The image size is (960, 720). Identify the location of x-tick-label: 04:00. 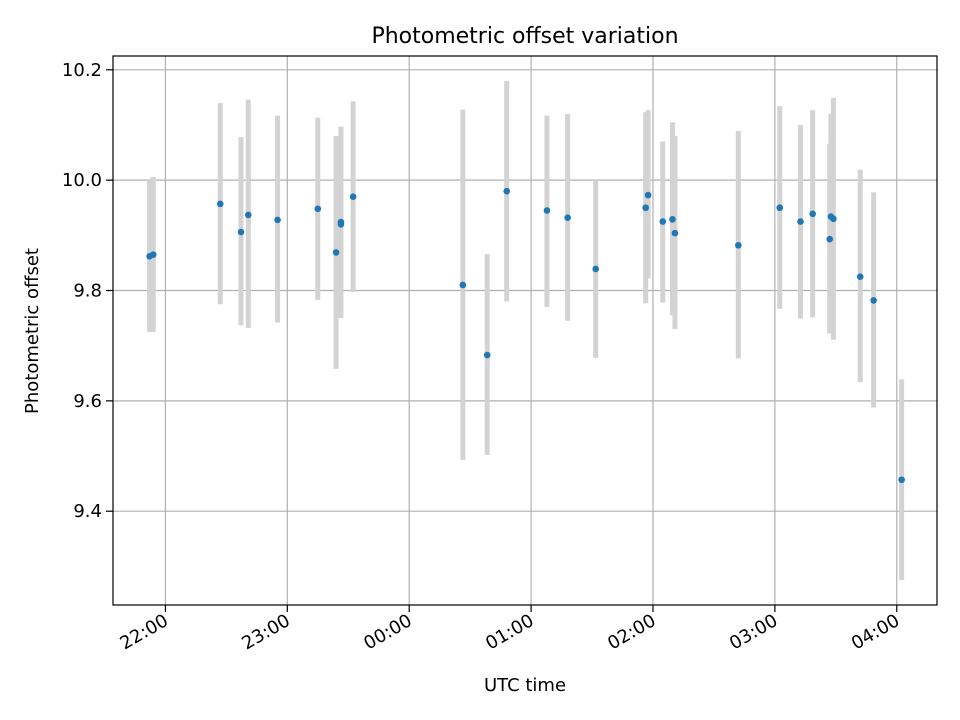
(875, 632).